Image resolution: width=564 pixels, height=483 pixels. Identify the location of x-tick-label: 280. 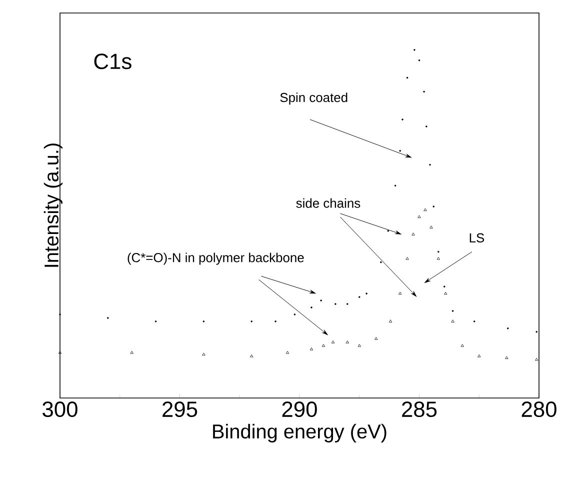
(539, 410).